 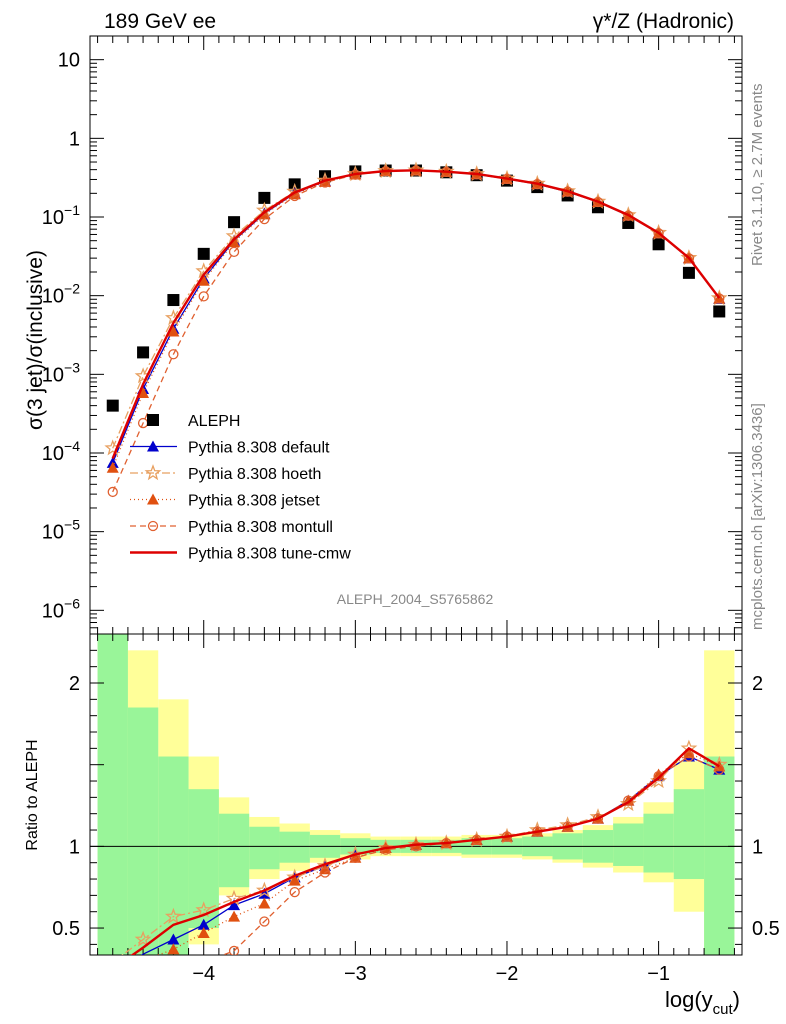 I want to click on header-left: 189 GeV ee, so click(x=160, y=21).